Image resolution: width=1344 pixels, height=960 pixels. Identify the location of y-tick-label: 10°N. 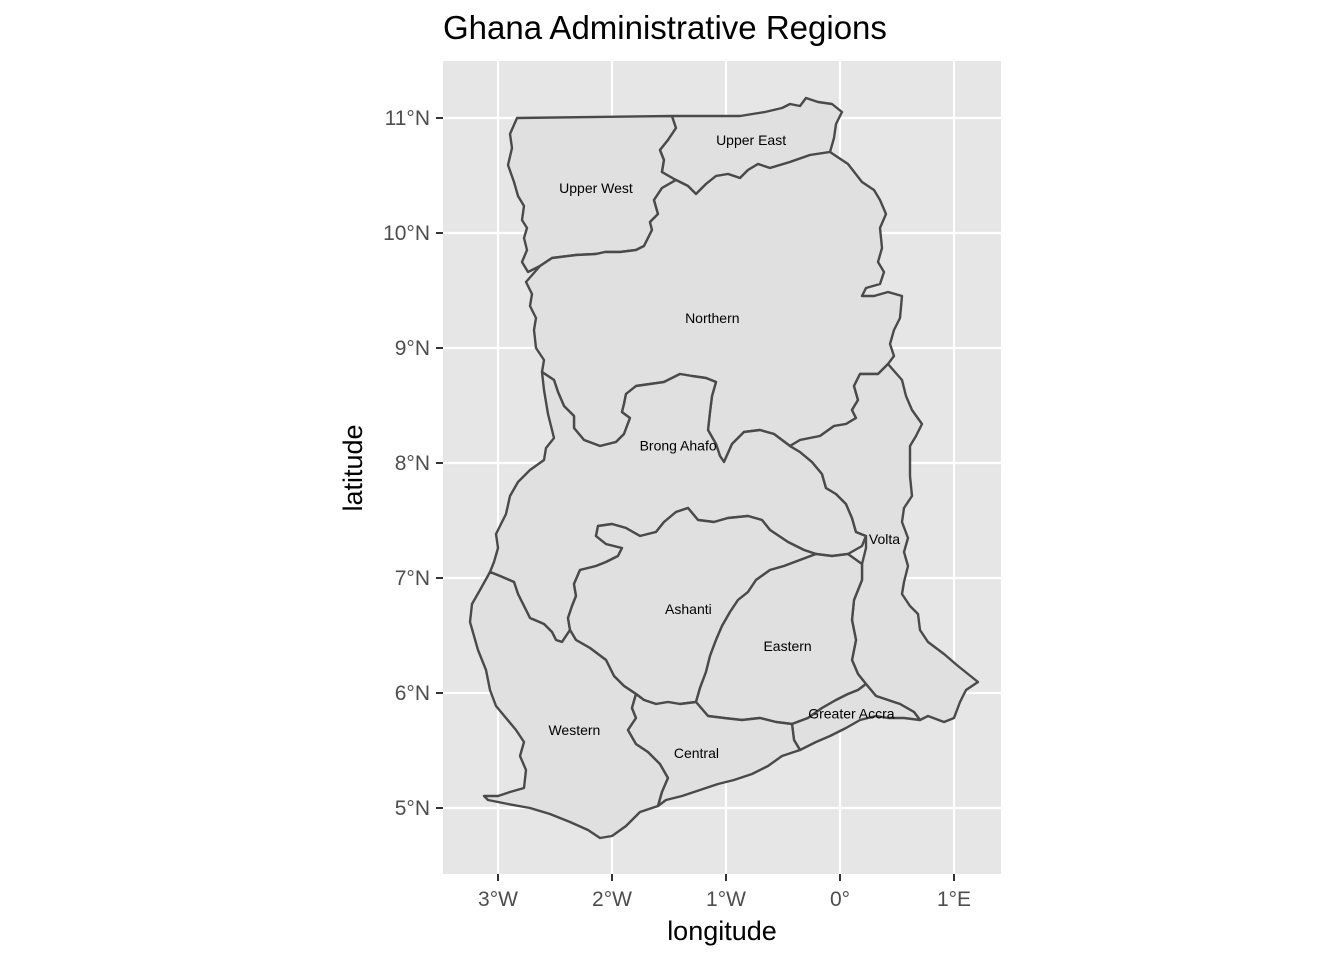
(406, 233).